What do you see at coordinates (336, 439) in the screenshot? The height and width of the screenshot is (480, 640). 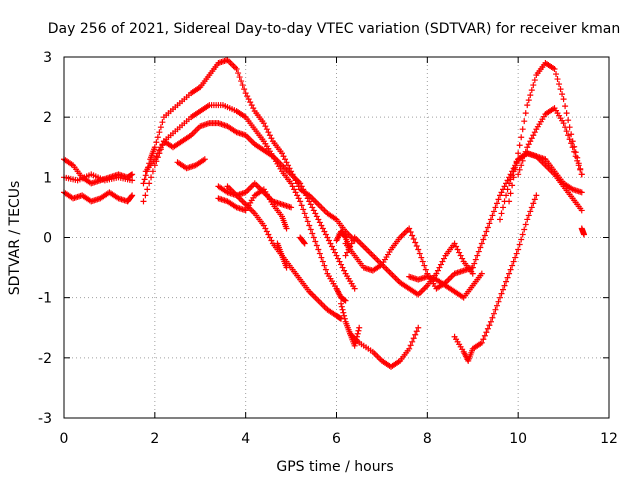 I see `x-tick-label: 6` at bounding box center [336, 439].